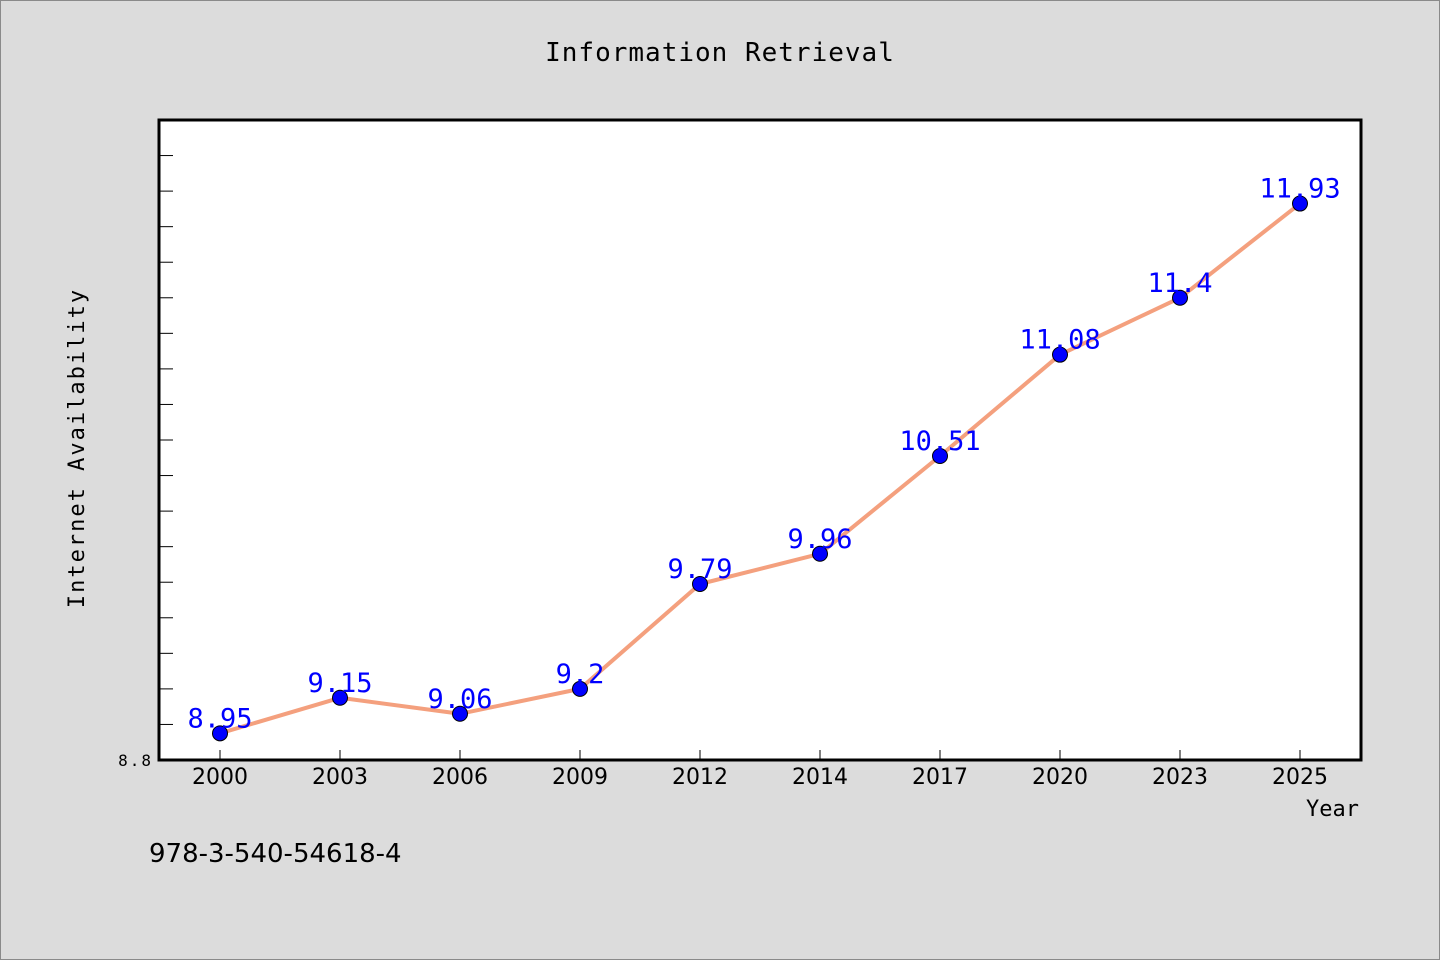  Describe the element at coordinates (700, 777) in the screenshot. I see `x-tick-label: 2012` at that location.